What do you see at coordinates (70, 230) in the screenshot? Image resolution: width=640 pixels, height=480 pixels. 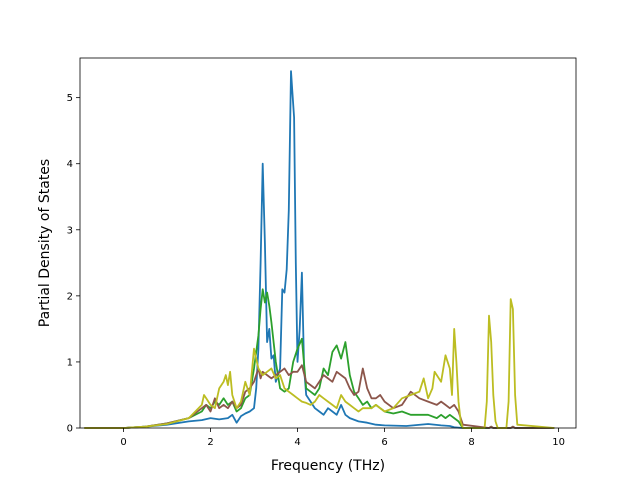 I see `y-tick-label: 3` at bounding box center [70, 230].